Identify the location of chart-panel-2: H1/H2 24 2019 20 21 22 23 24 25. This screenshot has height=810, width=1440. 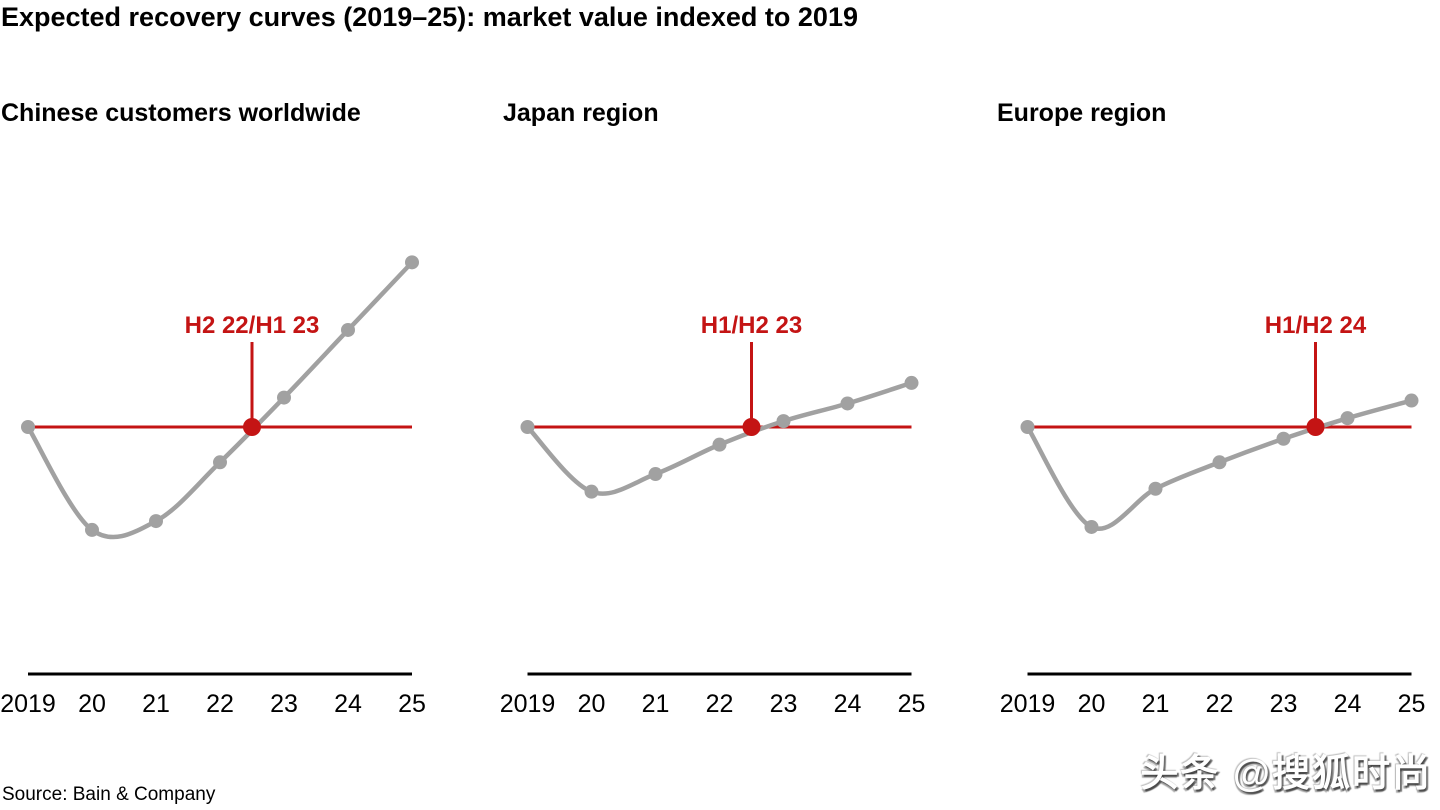
(1213, 515).